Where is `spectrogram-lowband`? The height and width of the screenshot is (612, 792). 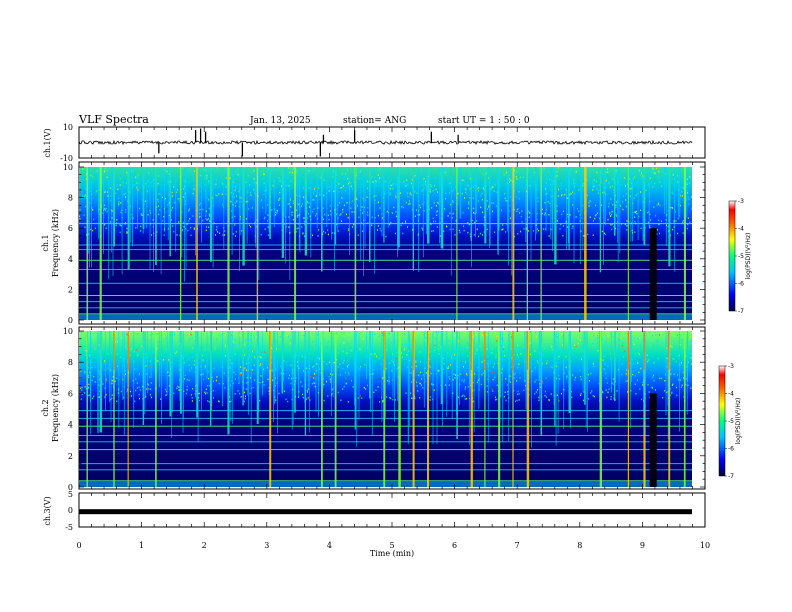 spectrogram-lowband is located at coordinates (385, 484).